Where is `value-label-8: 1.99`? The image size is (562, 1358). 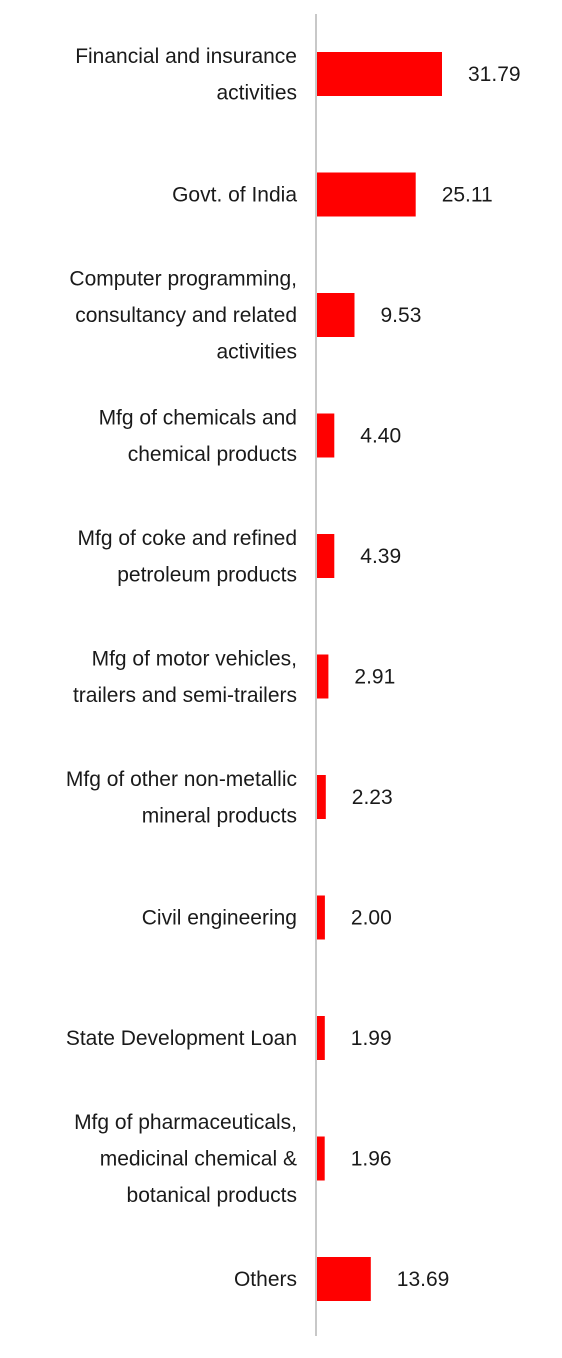 value-label-8: 1.99 is located at coordinates (371, 1038).